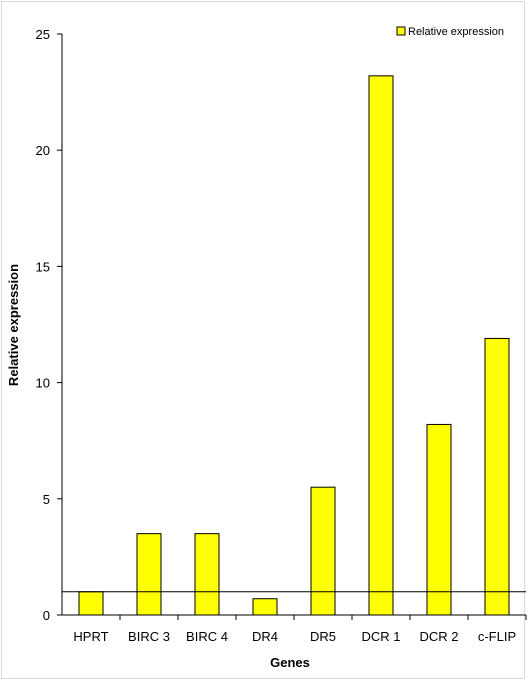 The height and width of the screenshot is (682, 528). What do you see at coordinates (43, 34) in the screenshot?
I see `y-tick-label: 25` at bounding box center [43, 34].